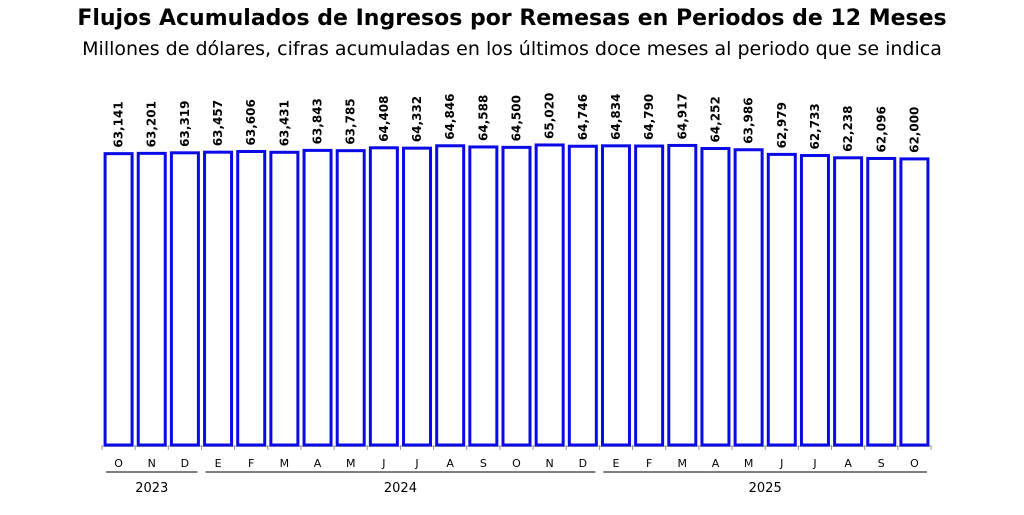  I want to click on data-label: 63,986, so click(749, 120).